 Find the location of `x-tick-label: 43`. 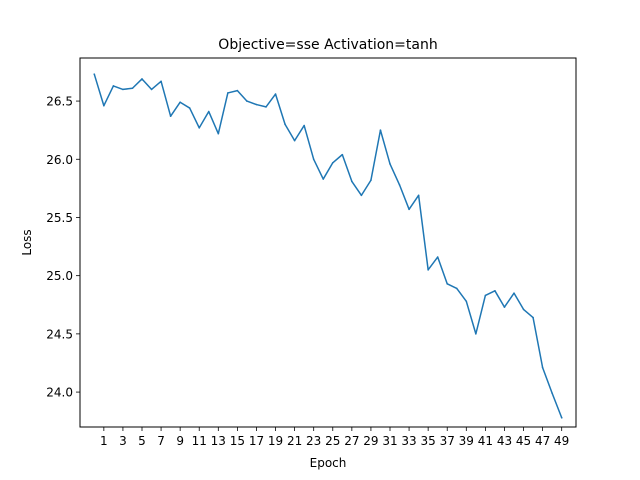

x-tick-label: 43 is located at coordinates (504, 441).